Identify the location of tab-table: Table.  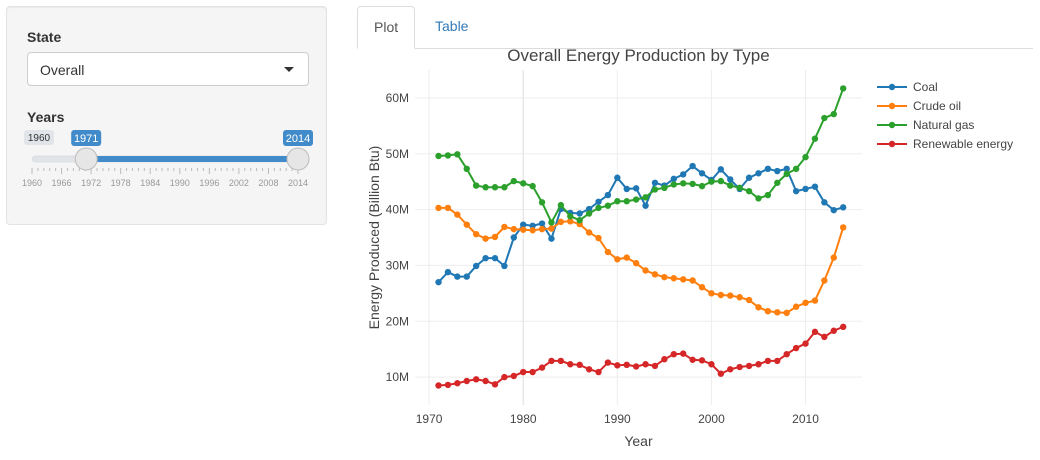
(452, 26).